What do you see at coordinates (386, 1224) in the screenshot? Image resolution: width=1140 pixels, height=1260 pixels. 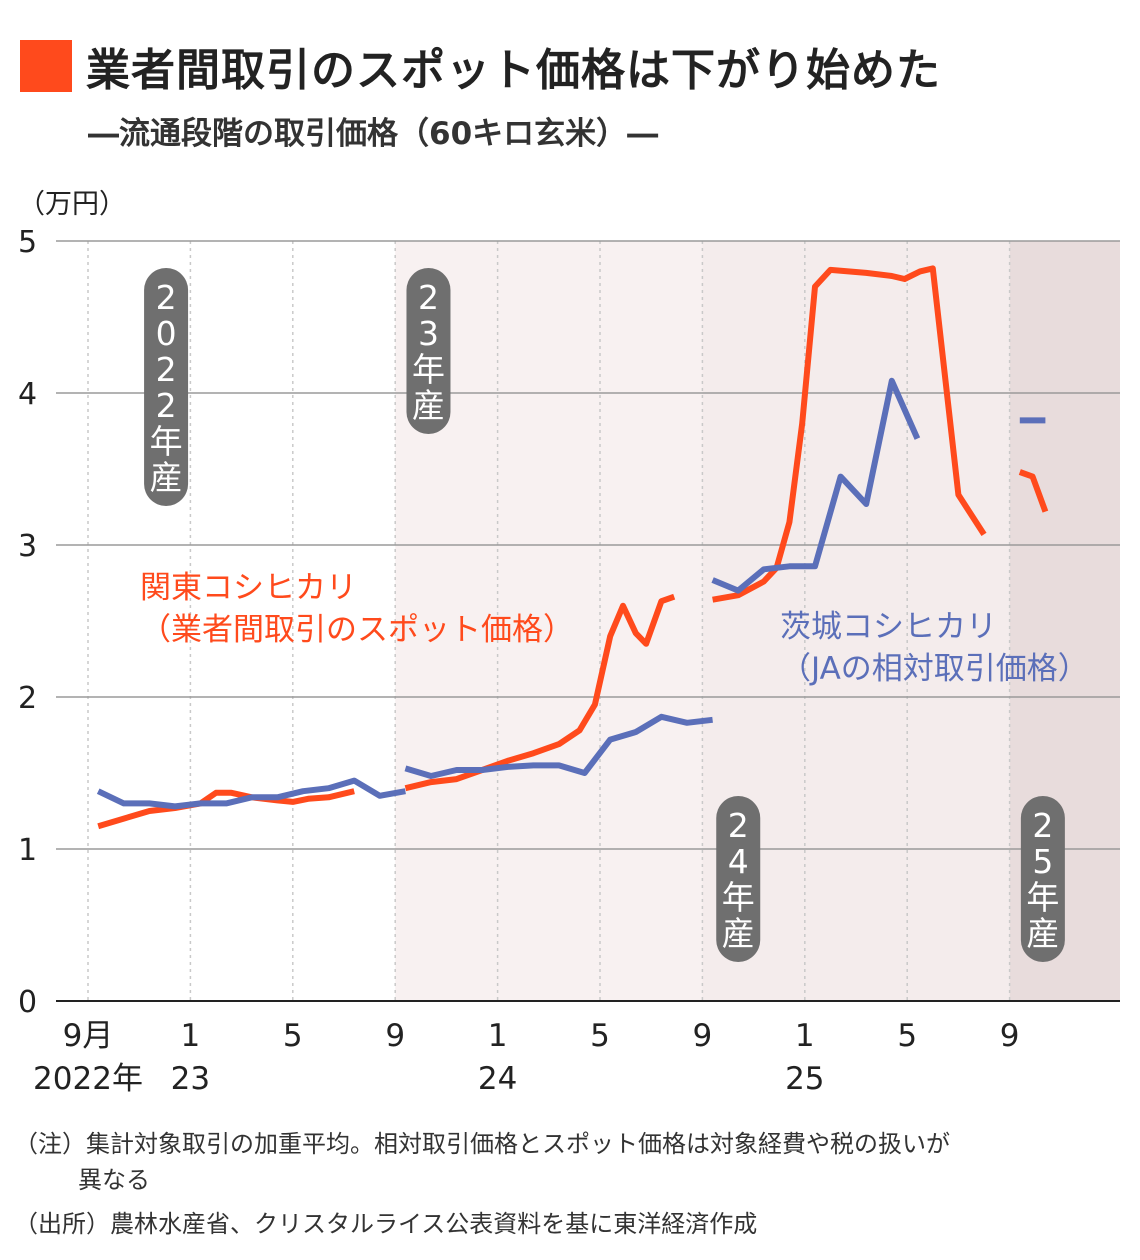 I see `source-line: （出所）農林水産省、クリスタルライス公表資料を基に東洋経済作成` at bounding box center [386, 1224].